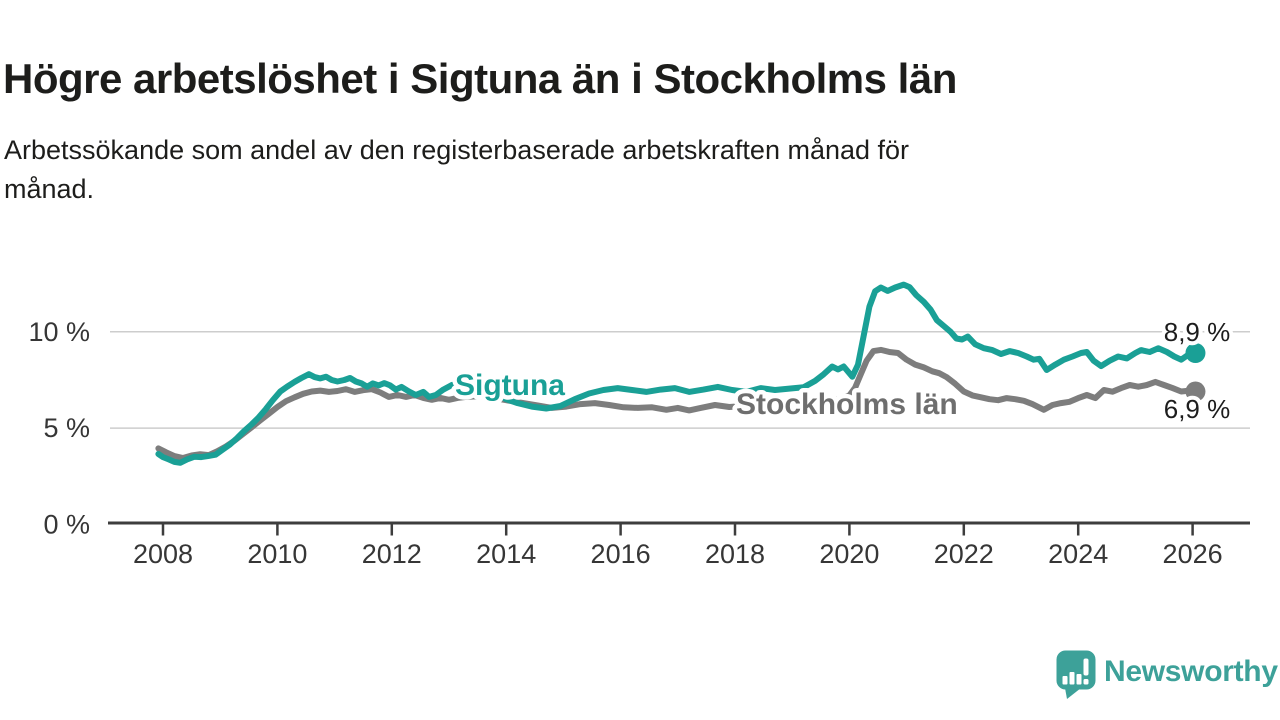 This screenshot has width=1280, height=720. I want to click on newsworthy-logo-text: Newsworthy, so click(1191, 671).